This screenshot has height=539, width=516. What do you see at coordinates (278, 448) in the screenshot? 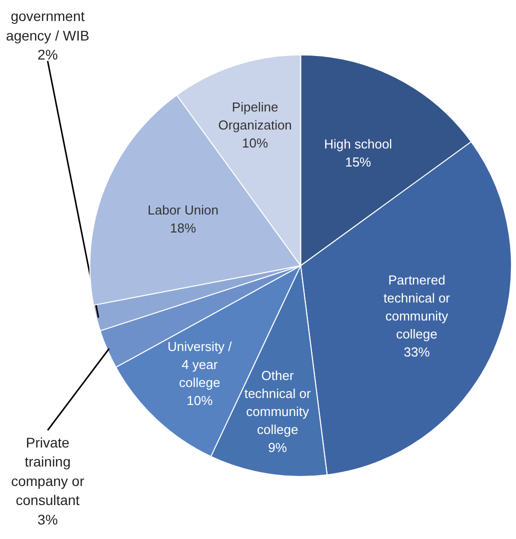
I see `data-label: 9%` at bounding box center [278, 448].